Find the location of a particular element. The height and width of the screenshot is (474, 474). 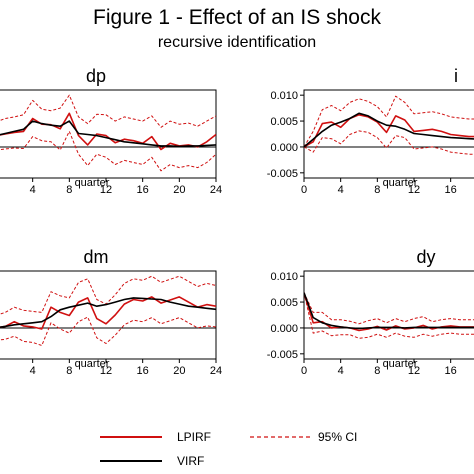

panel-i: i 0 4 8 12 16 quarter 0.010 0.005 0.000 -0.005 is located at coordinates (370, 131).